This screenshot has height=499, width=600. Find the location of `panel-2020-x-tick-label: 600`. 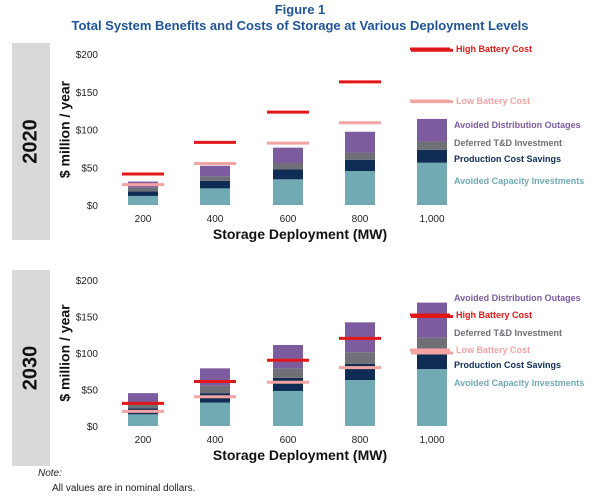

panel-2020-x-tick-label: 600 is located at coordinates (288, 219).